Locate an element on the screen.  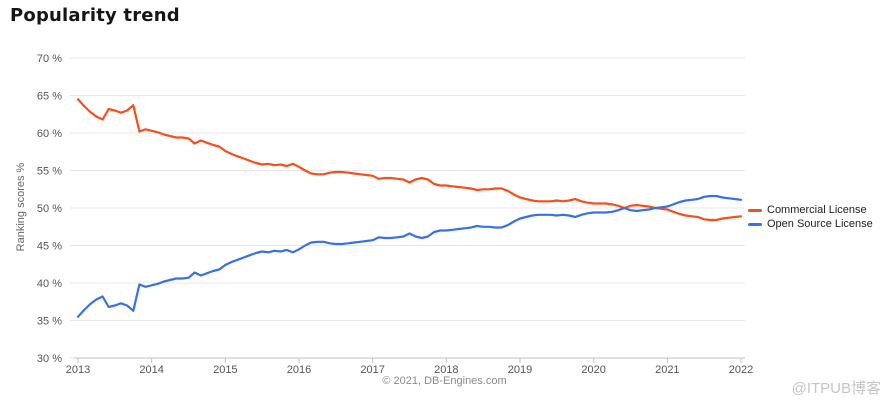
x-tick-label: 2018 is located at coordinates (446, 370).